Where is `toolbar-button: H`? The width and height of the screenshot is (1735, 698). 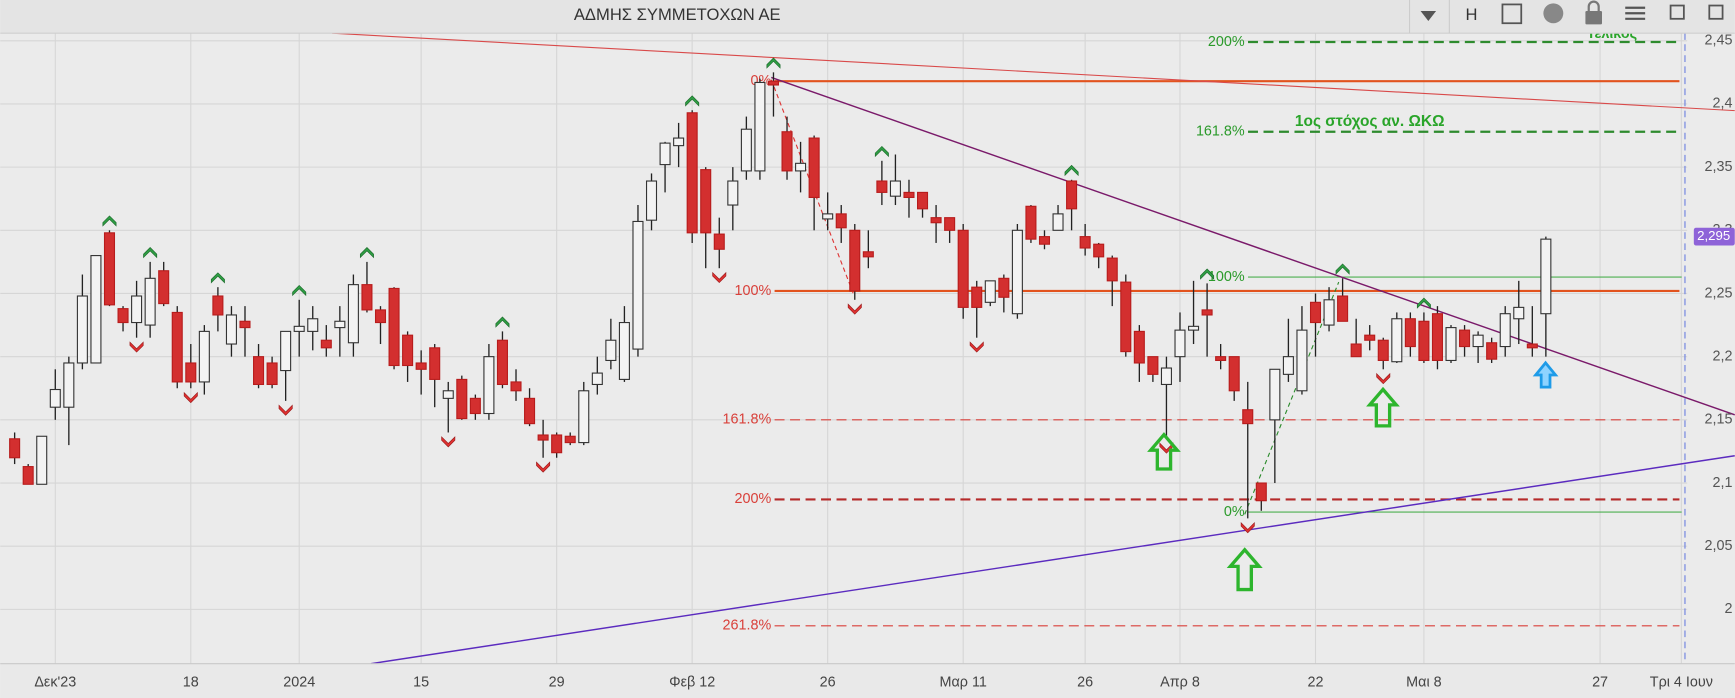
toolbar-button: H is located at coordinates (1471, 14).